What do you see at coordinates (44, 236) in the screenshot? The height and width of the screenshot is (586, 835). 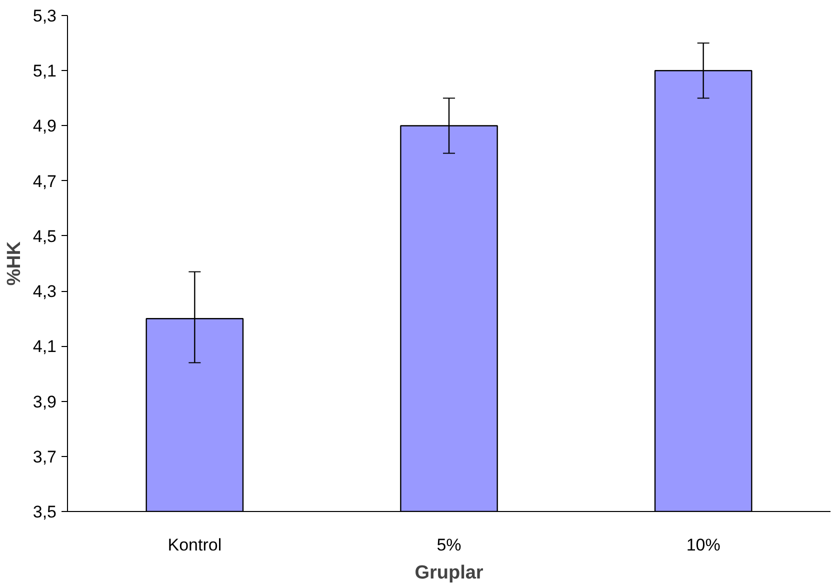 I see `y-tick-label: 4,5` at bounding box center [44, 236].